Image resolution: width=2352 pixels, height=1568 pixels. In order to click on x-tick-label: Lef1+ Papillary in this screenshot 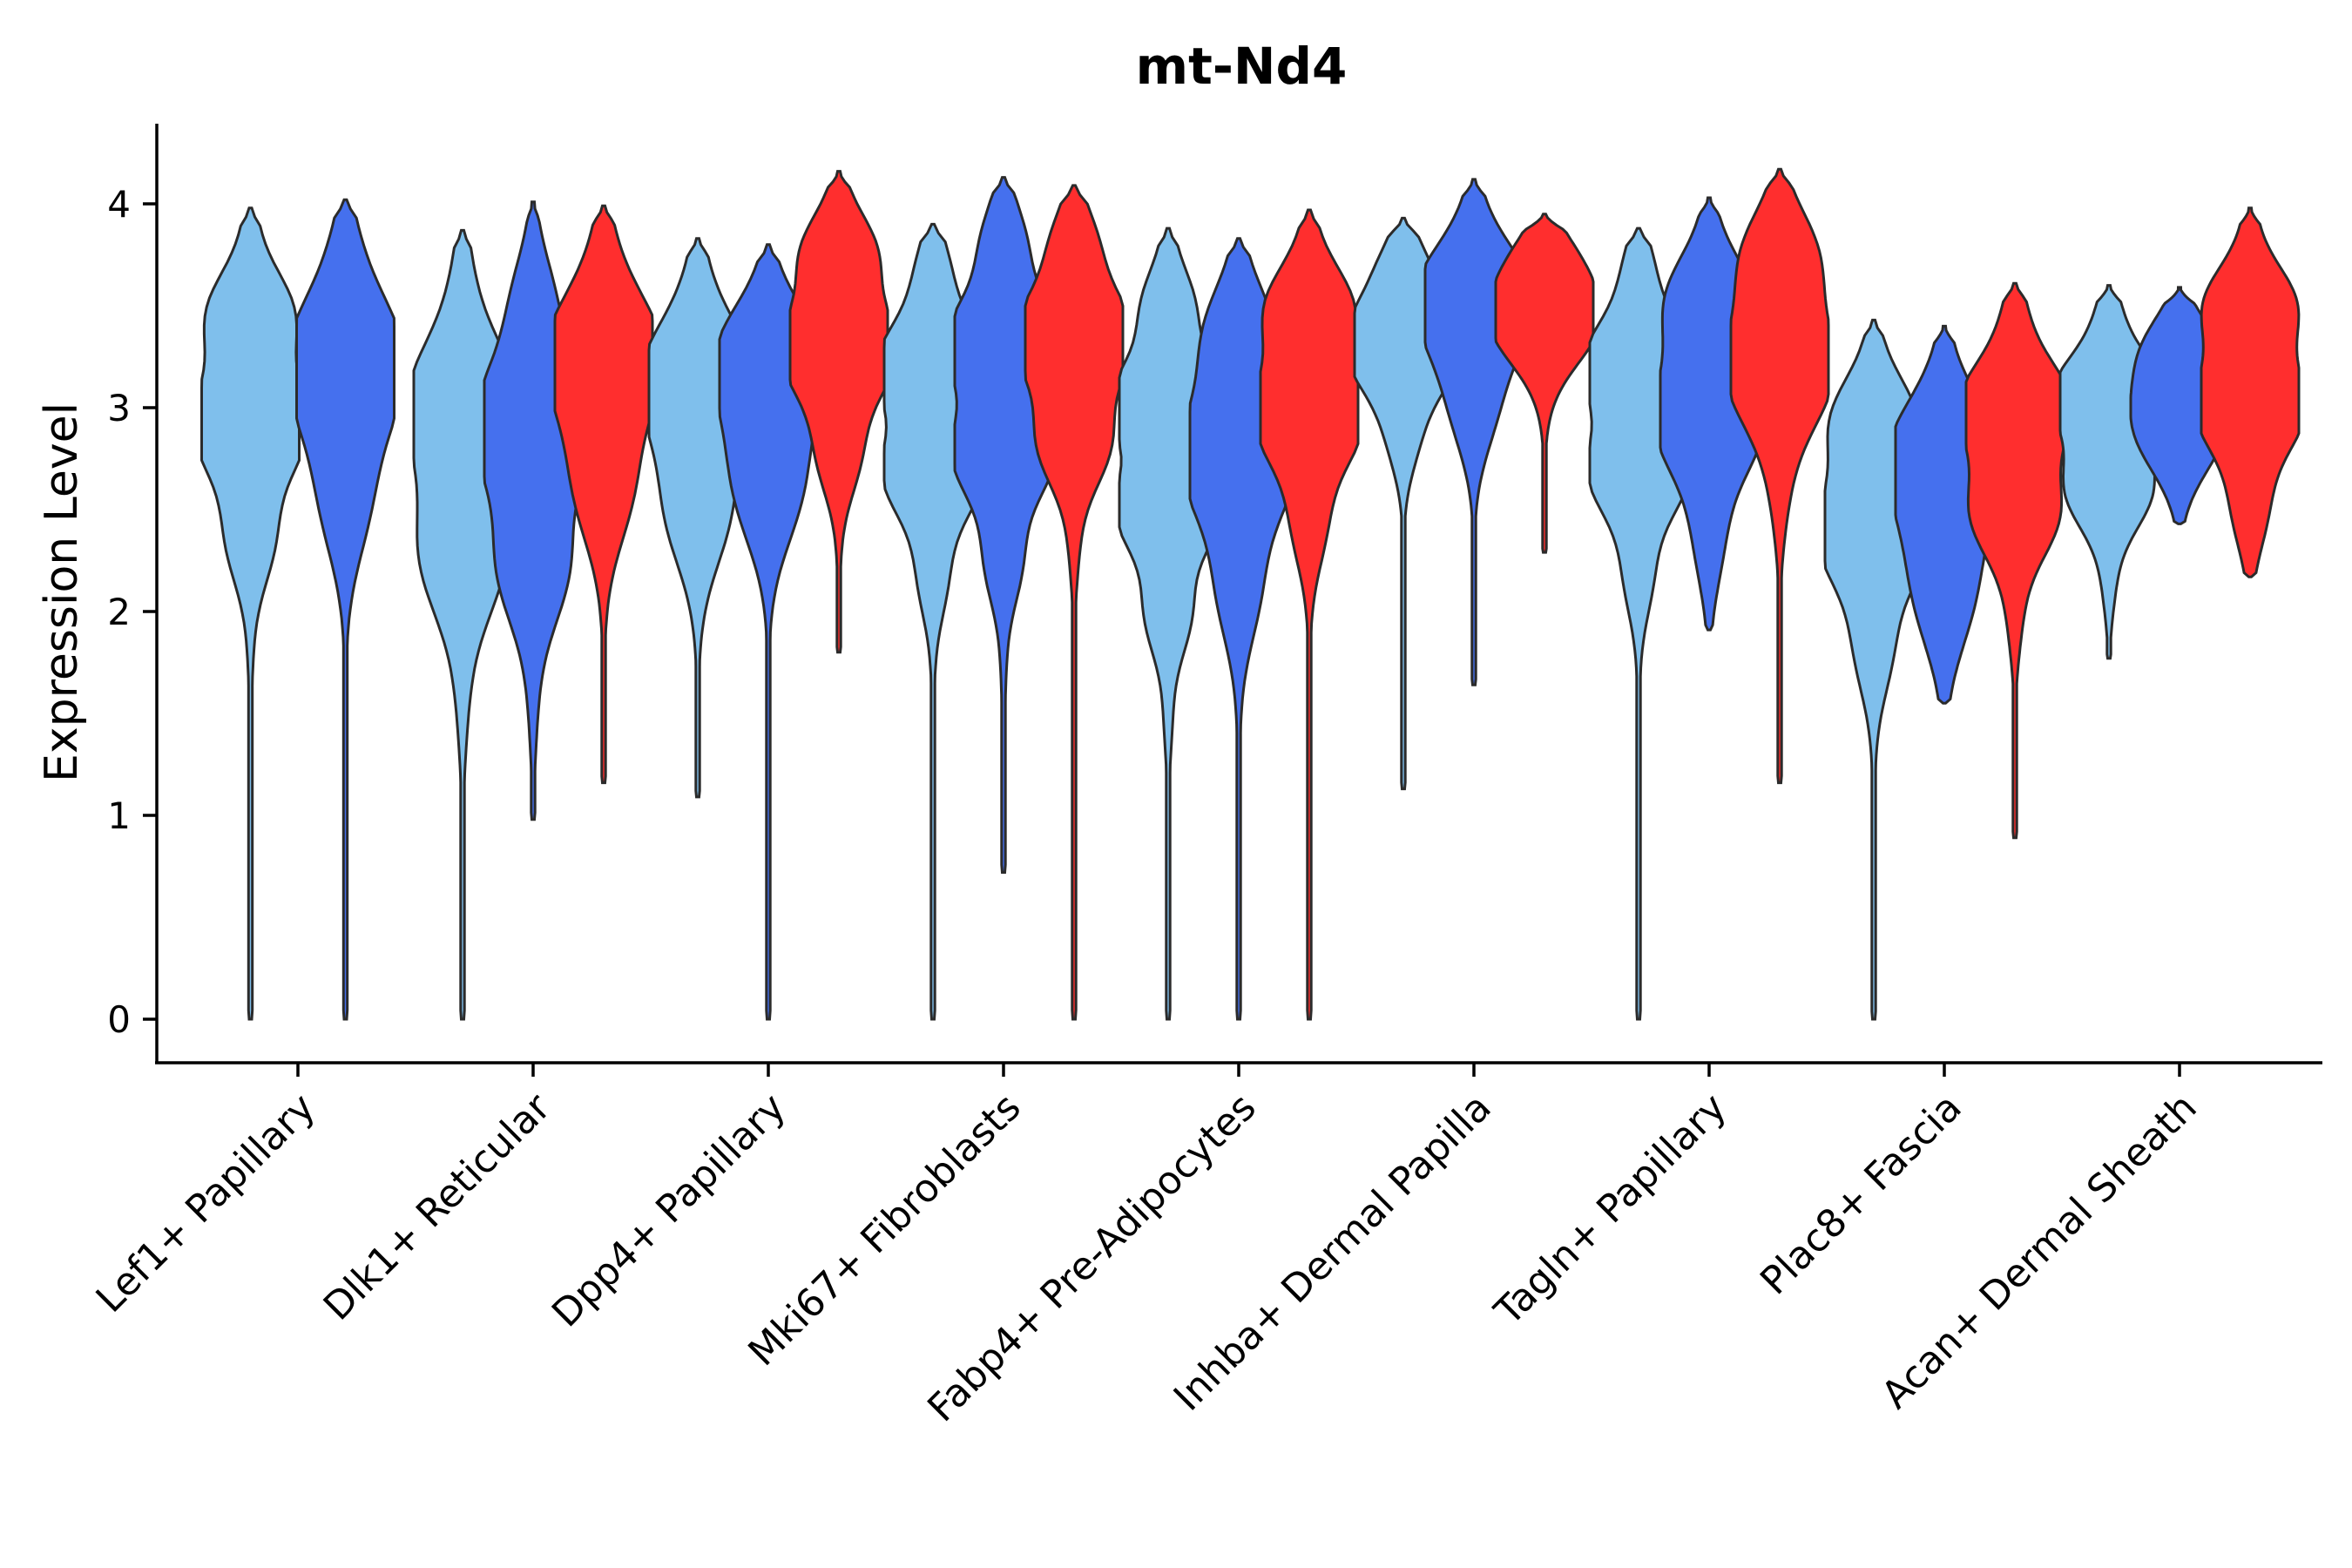, I will do `click(206, 1203)`.